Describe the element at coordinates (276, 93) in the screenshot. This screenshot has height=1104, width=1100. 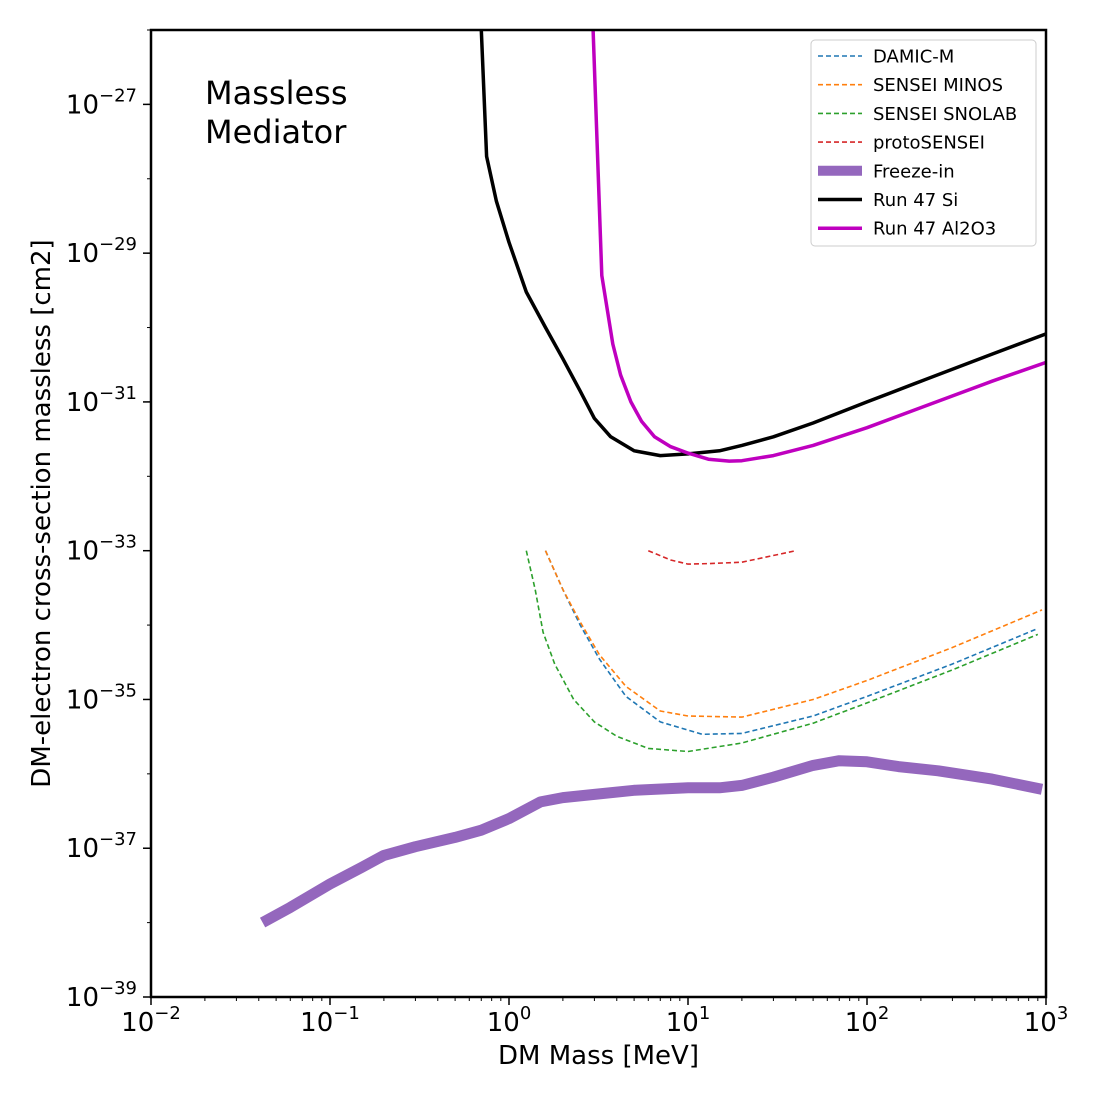
I see `annotation-line-1: Massless` at that location.